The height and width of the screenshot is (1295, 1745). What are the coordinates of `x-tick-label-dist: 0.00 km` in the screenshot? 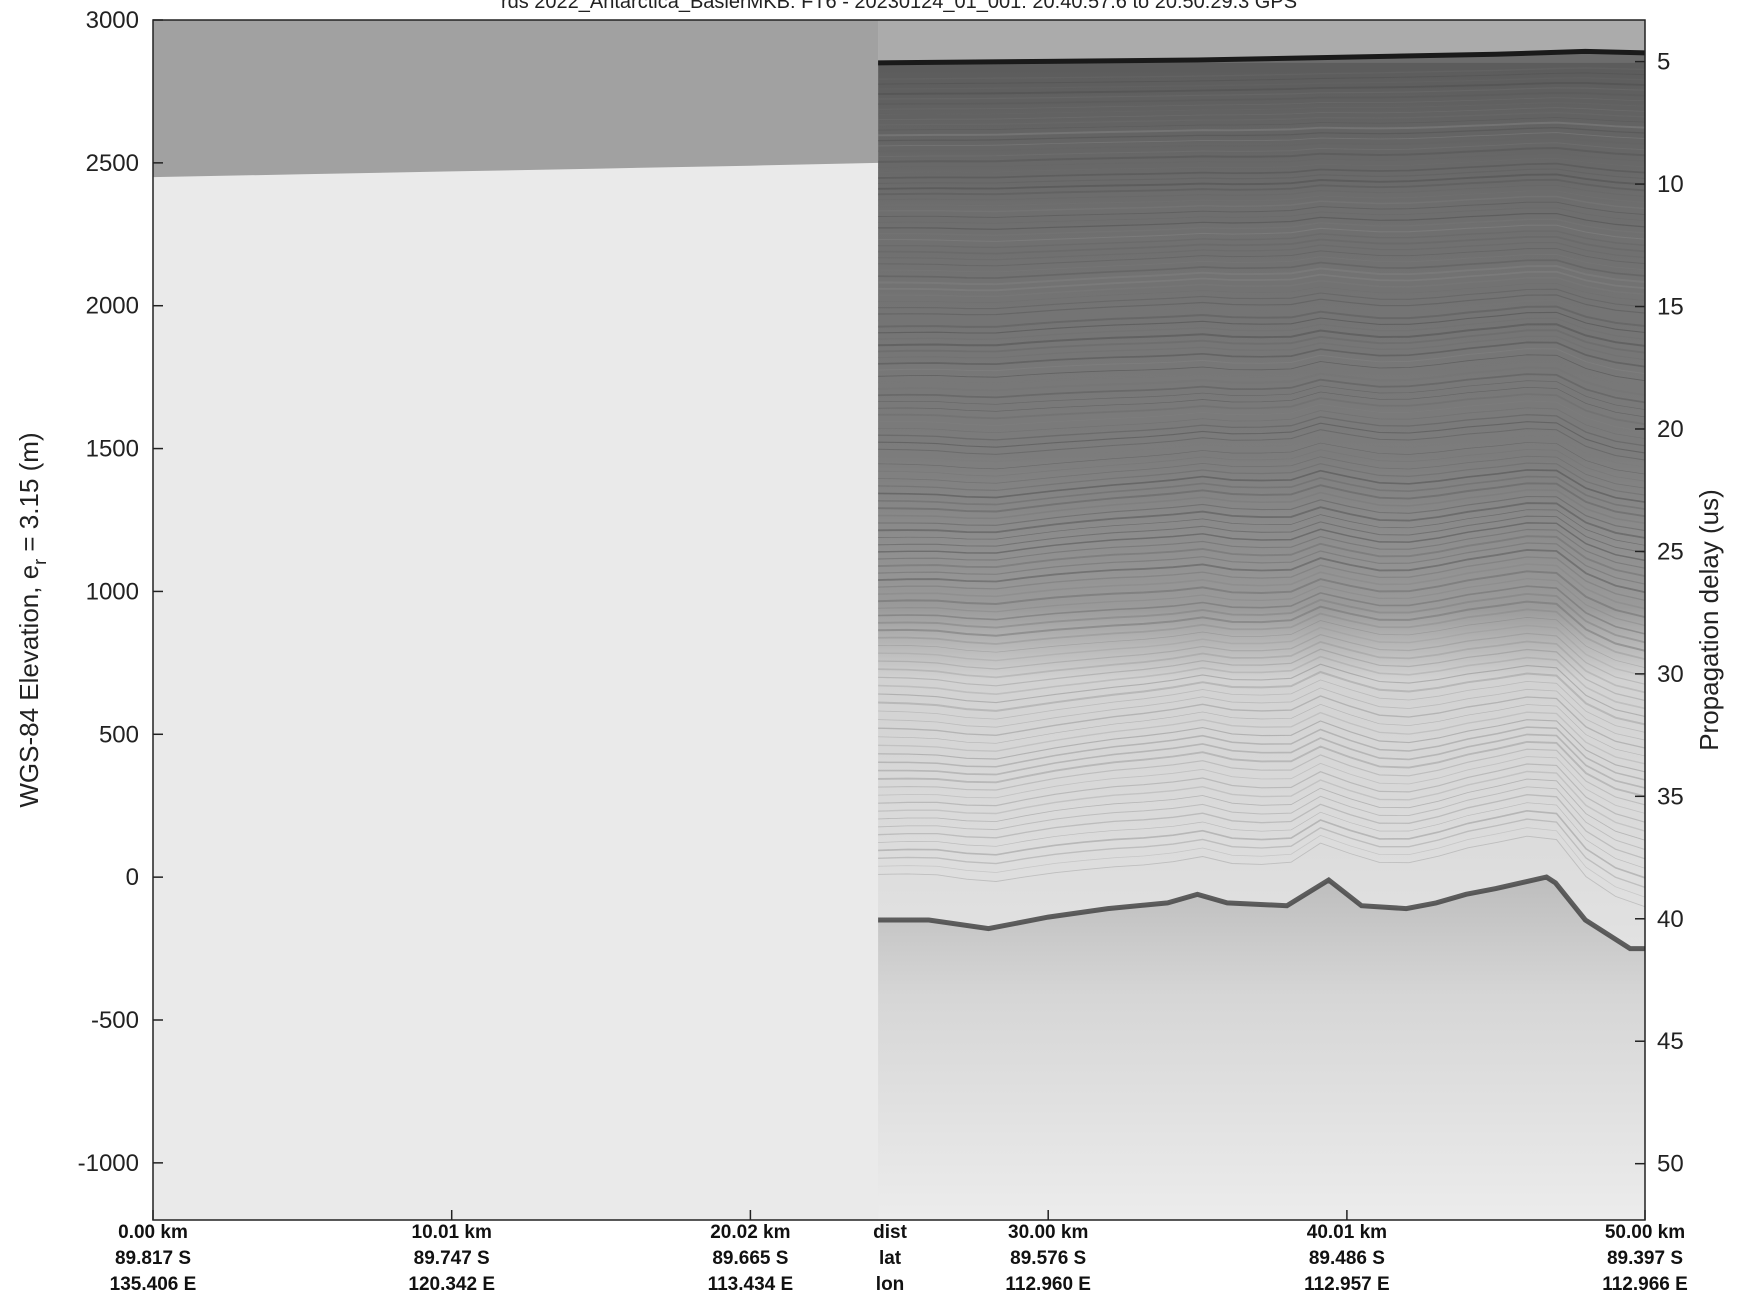 It's located at (153, 1232).